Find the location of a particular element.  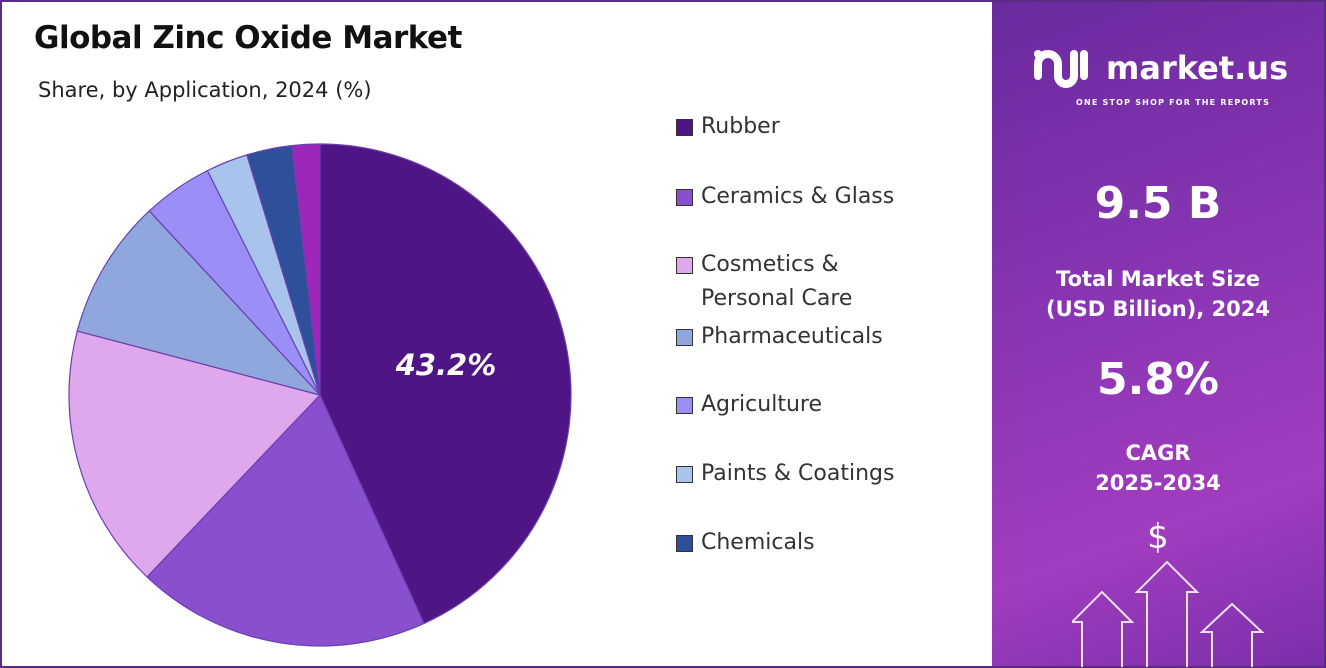

legend-item-ceramics: Ceramics & Glass is located at coordinates (826, 197).